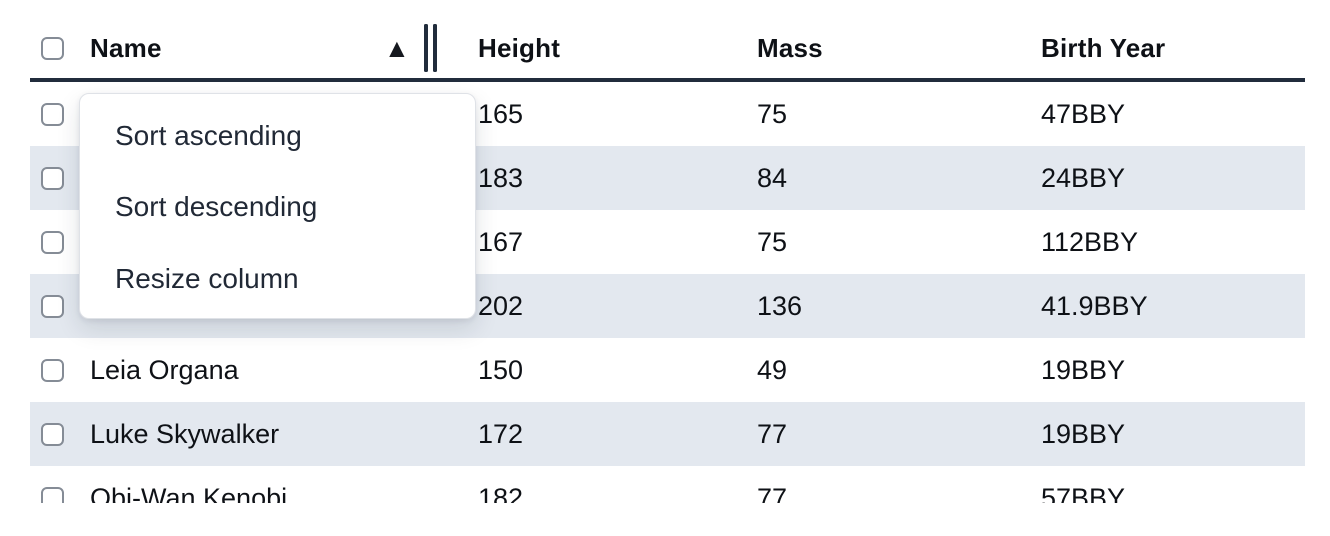 This screenshot has height=536, width=1330. What do you see at coordinates (1094, 305) in the screenshot?
I see `birth-year-cell: 41.9BBY` at bounding box center [1094, 305].